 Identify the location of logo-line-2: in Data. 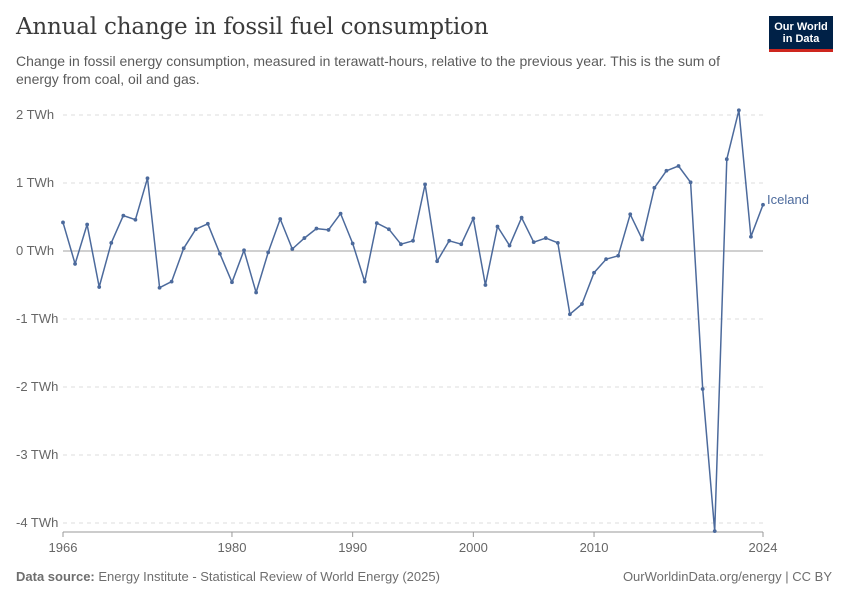
(801, 39).